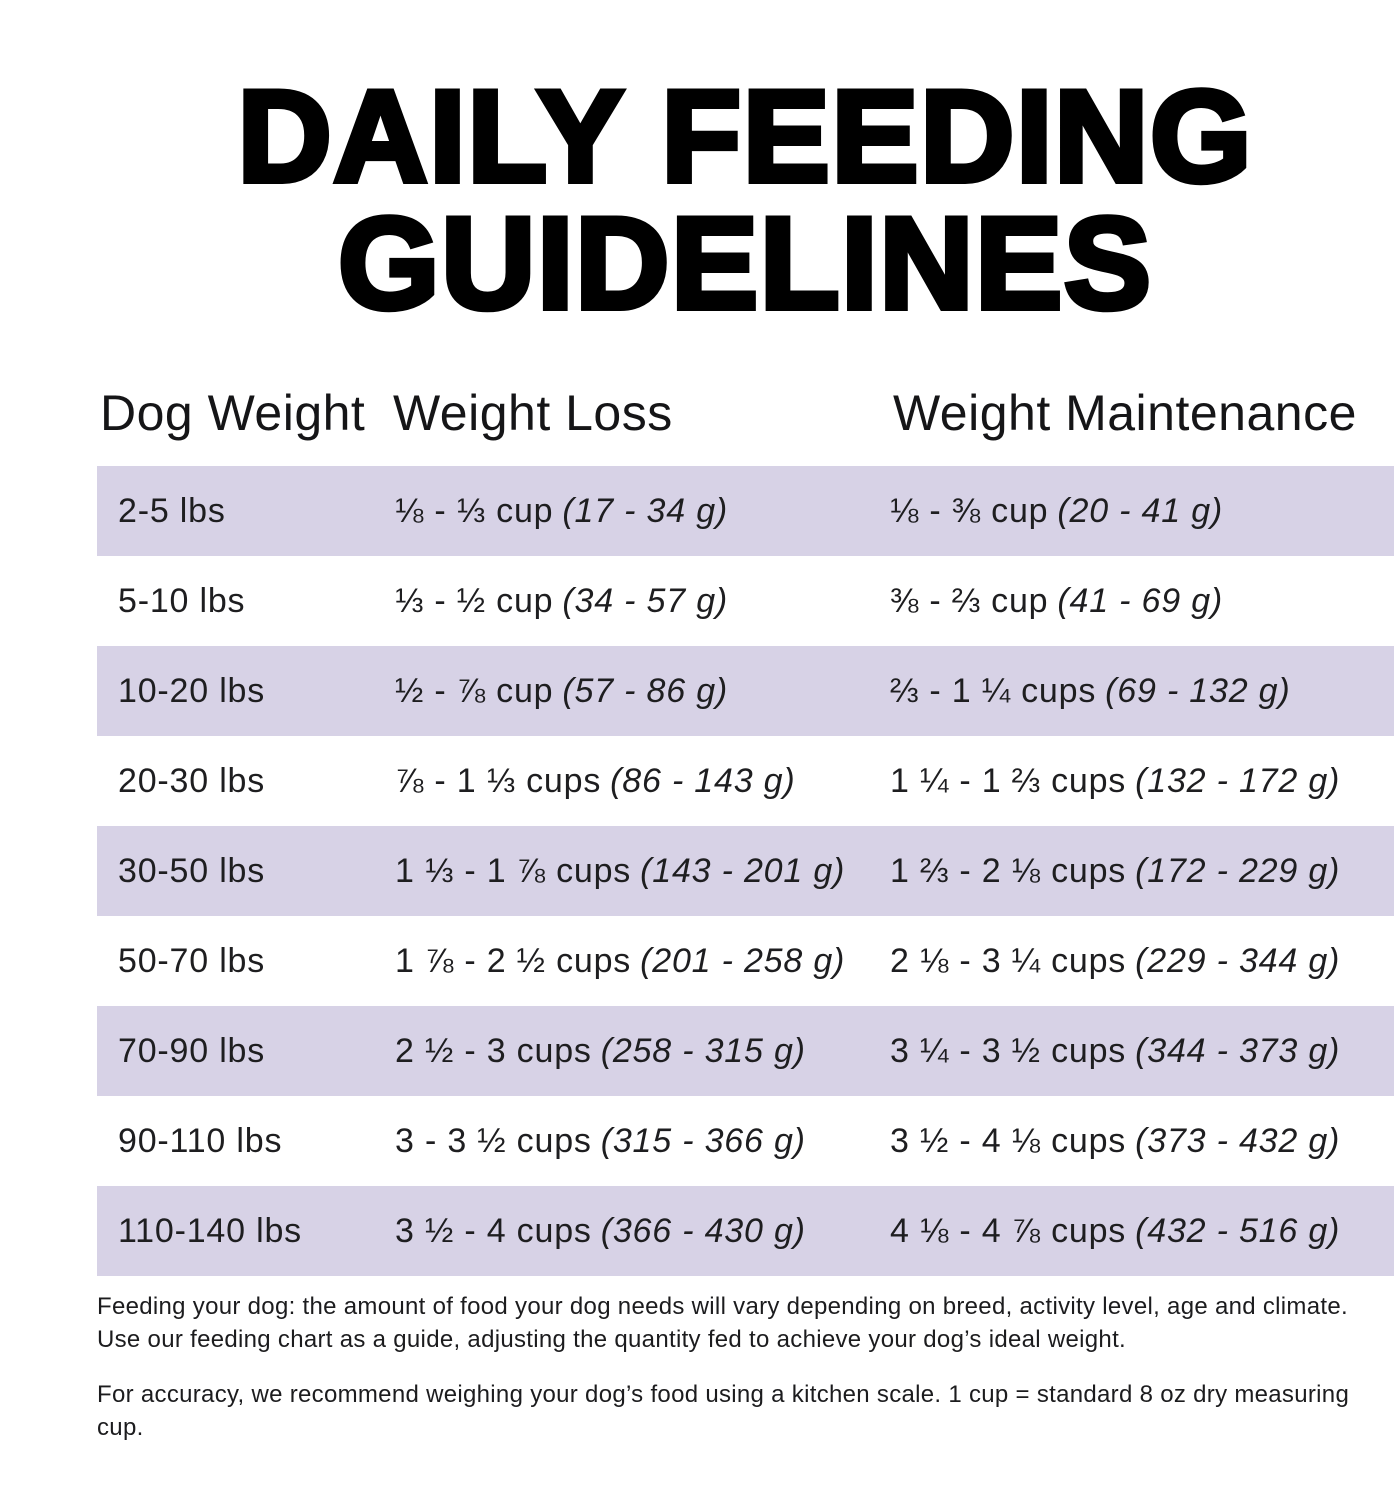 The height and width of the screenshot is (1493, 1400). I want to click on weight-loss-cups-amount: ⅓ - ½ cup, so click(474, 600).